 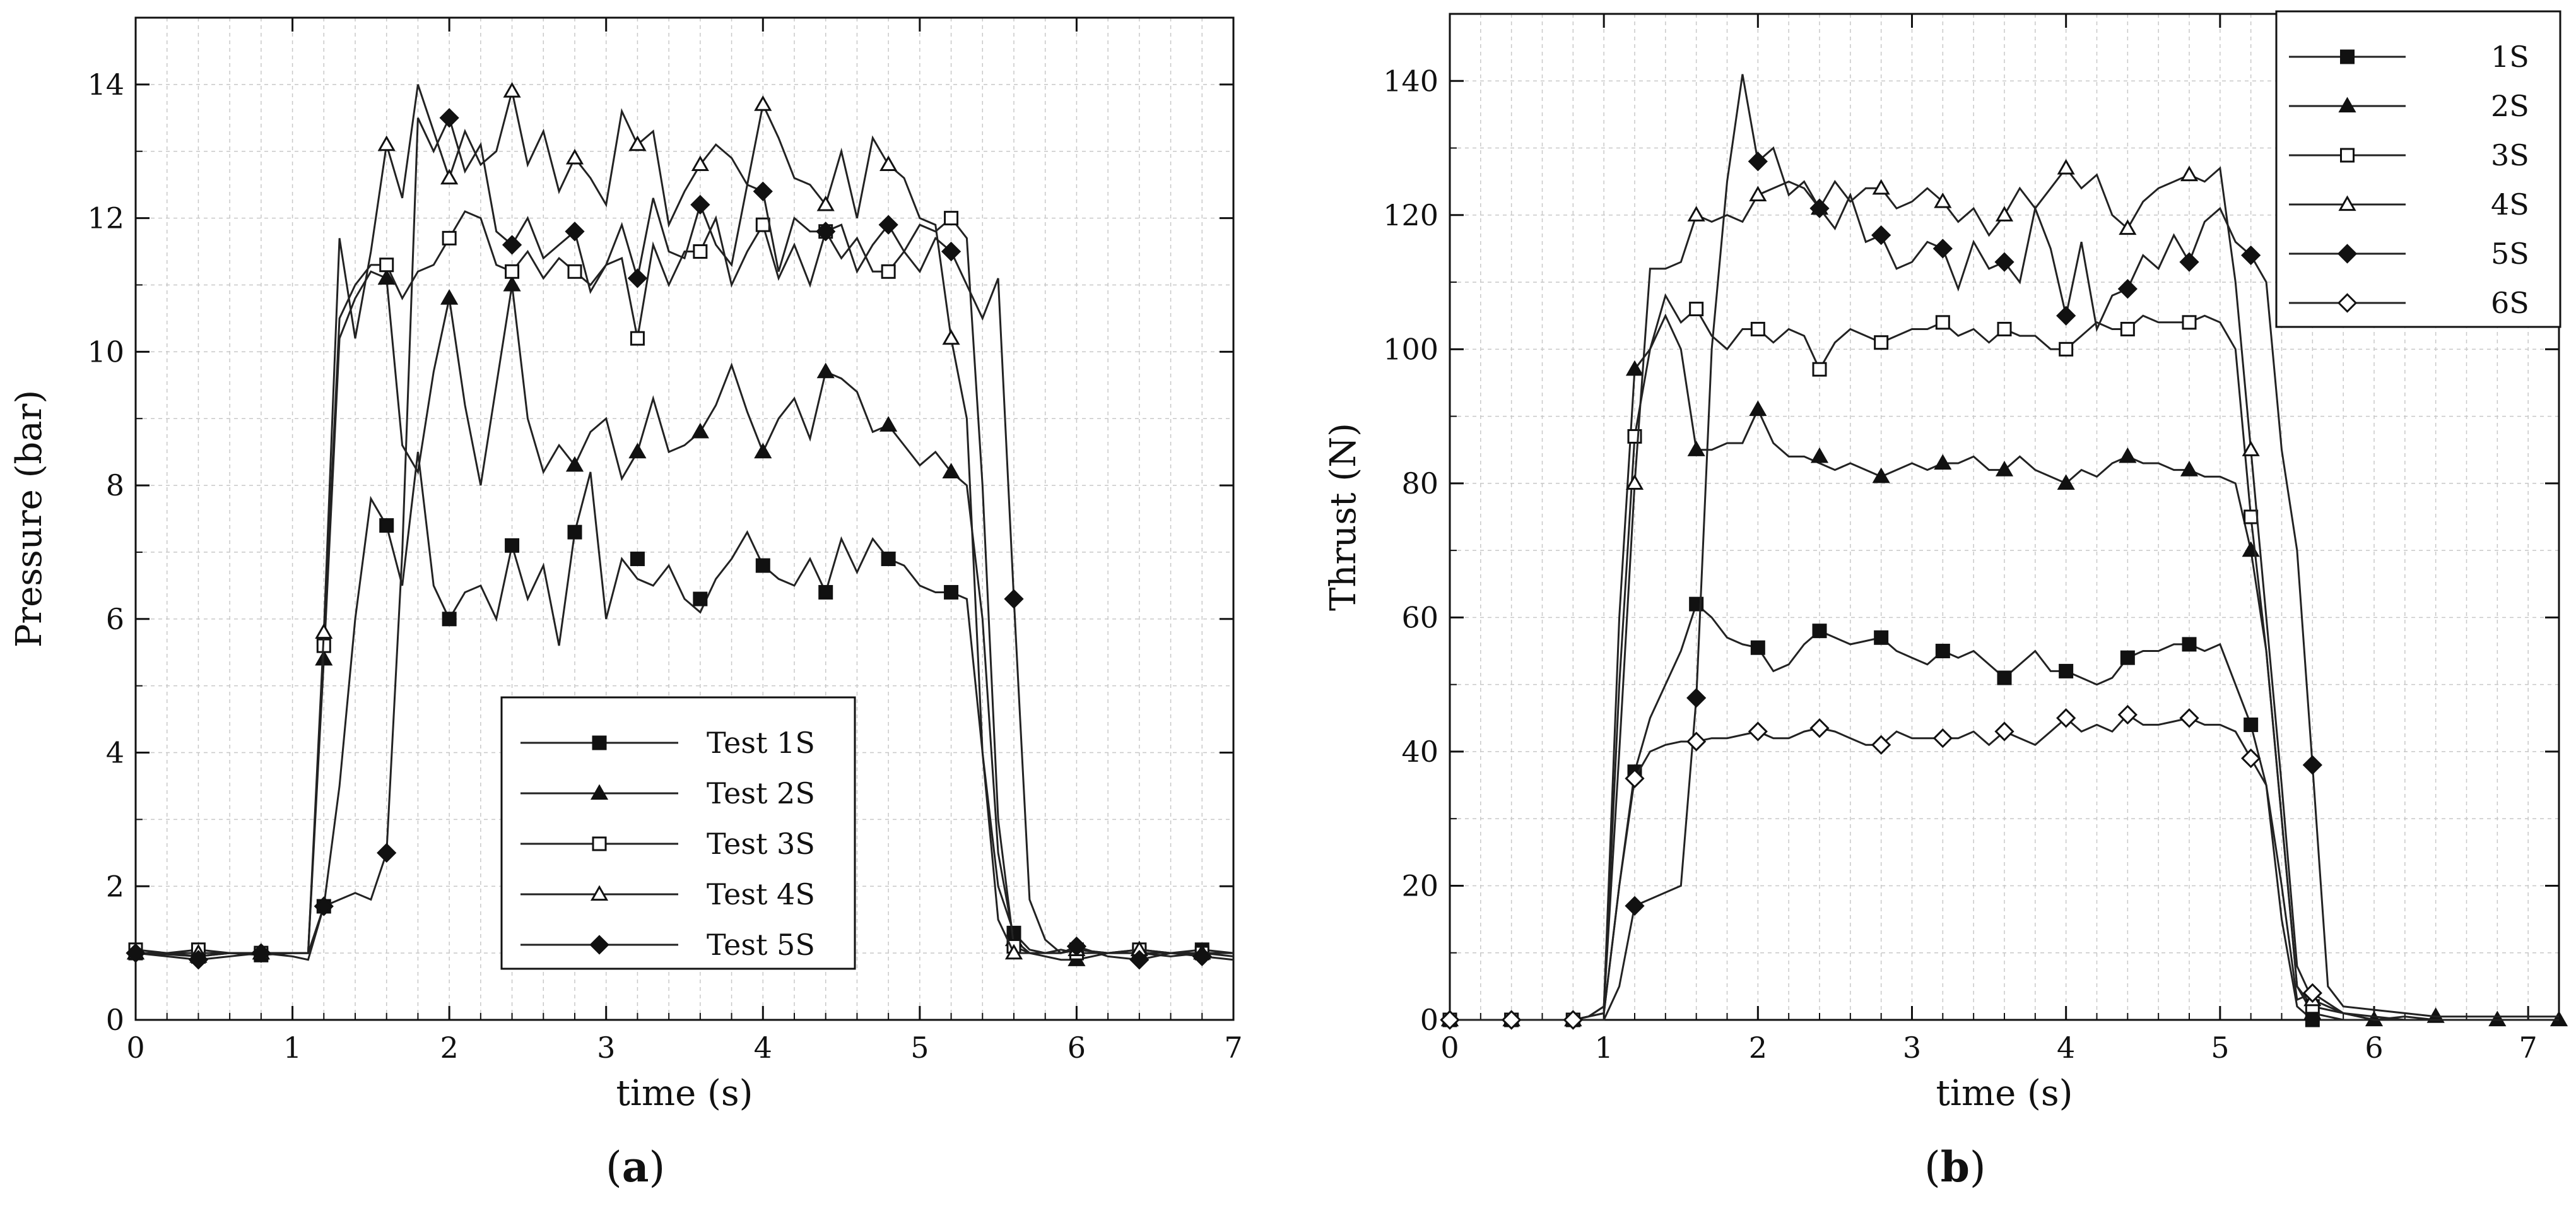 I want to click on legend: 1S 2S 3S 4S 5S 6S, so click(x=2418, y=169).